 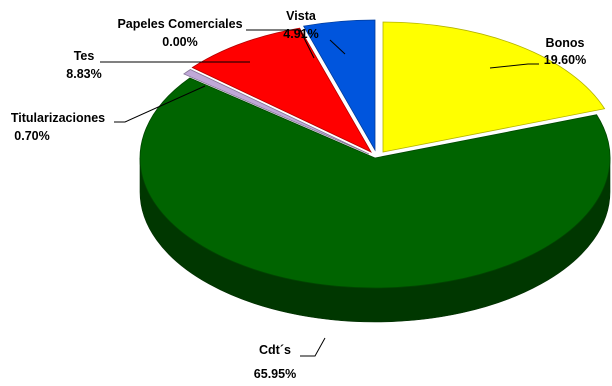 I want to click on label-vista-value: 4.91%, so click(x=300, y=34).